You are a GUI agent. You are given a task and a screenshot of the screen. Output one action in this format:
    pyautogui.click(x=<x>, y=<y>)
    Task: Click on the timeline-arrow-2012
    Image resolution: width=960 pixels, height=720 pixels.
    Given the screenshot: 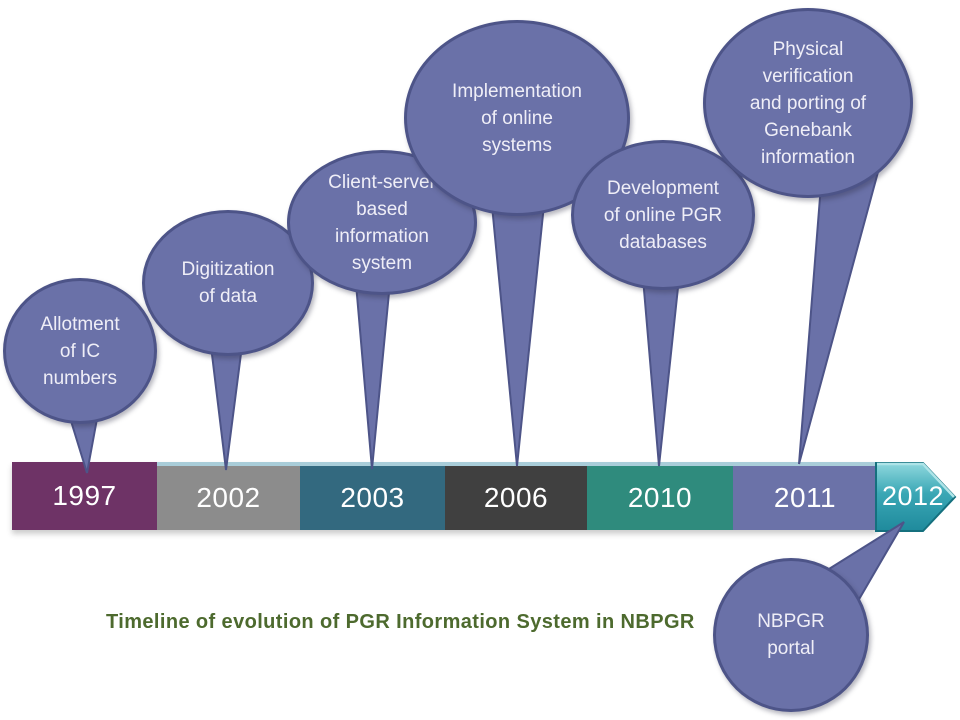 What is the action you would take?
    pyautogui.click(x=916, y=497)
    